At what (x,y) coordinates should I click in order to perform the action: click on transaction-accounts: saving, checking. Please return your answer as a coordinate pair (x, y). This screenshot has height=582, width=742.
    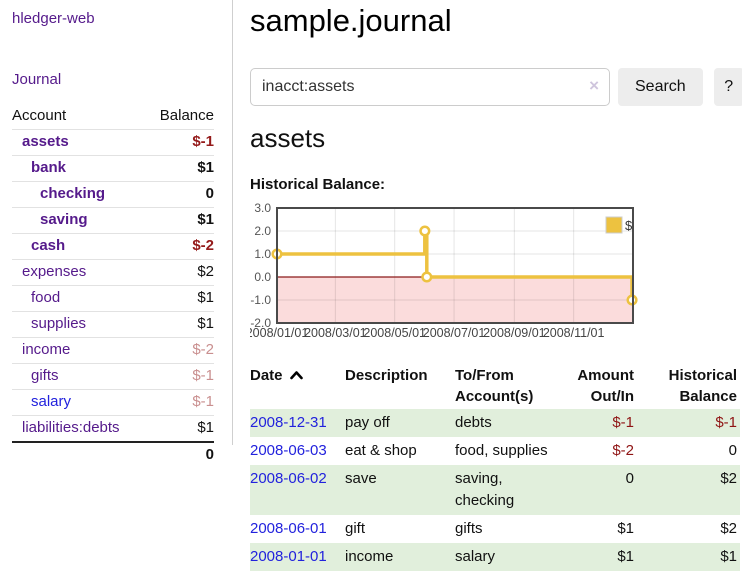
    Looking at the image, I should click on (485, 489).